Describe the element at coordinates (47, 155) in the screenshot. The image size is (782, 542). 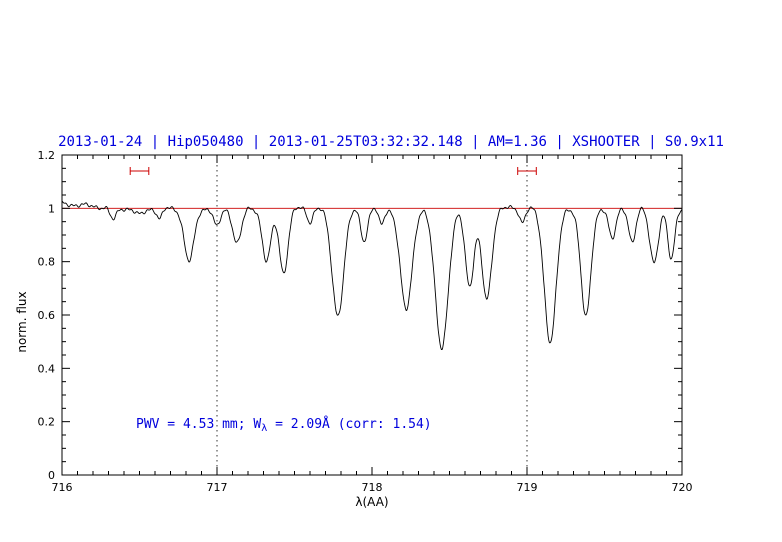
I see `y-tick-label: 1.2` at that location.